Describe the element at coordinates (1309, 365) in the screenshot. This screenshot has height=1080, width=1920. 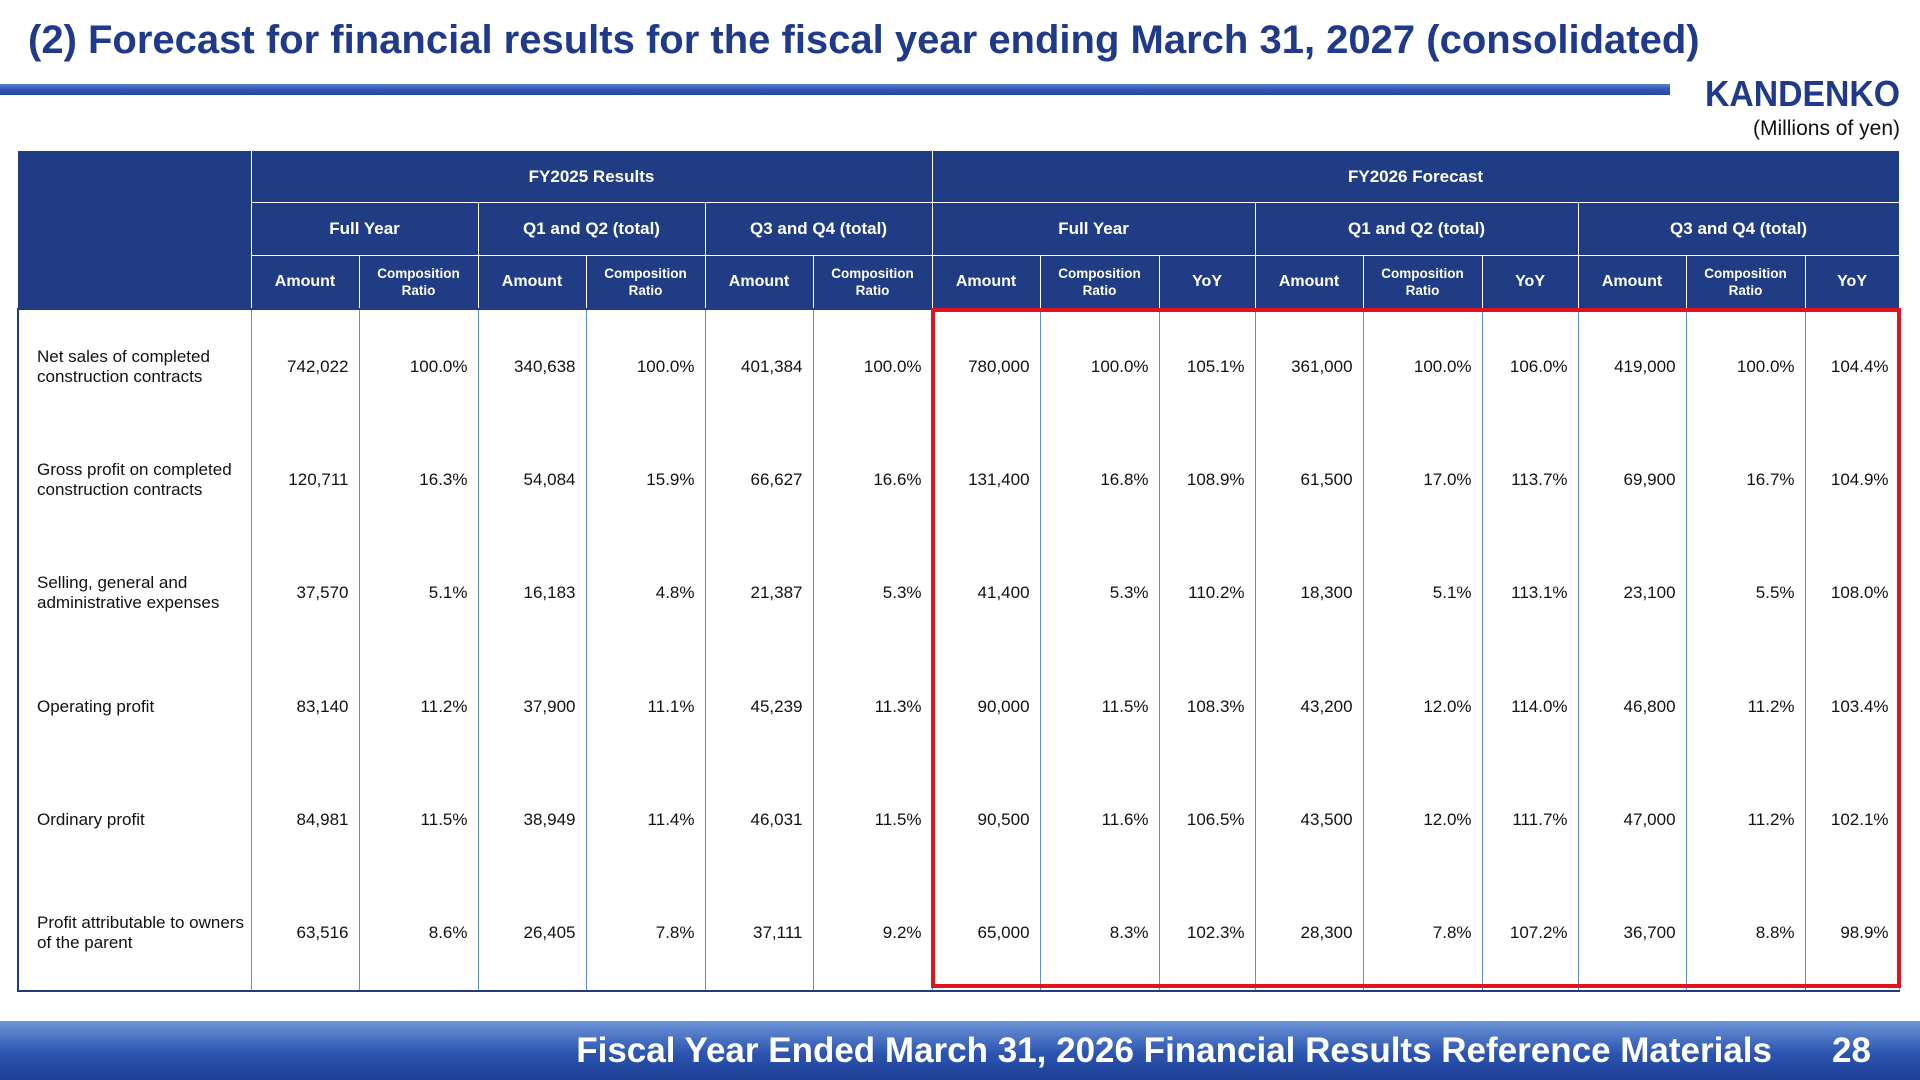
I see `table-cell: 361,000` at that location.